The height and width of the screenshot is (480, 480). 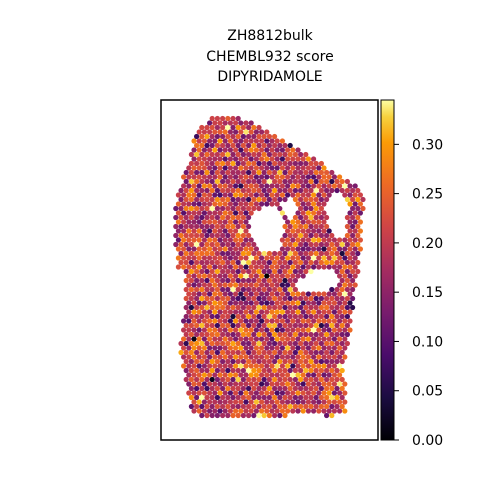 I want to click on colorbar, so click(x=387, y=270).